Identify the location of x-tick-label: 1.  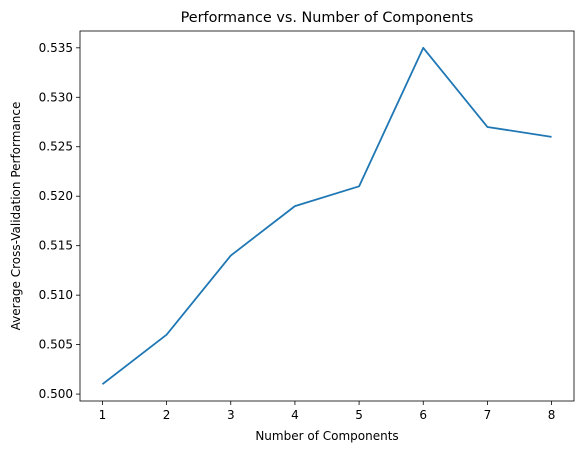
(103, 415).